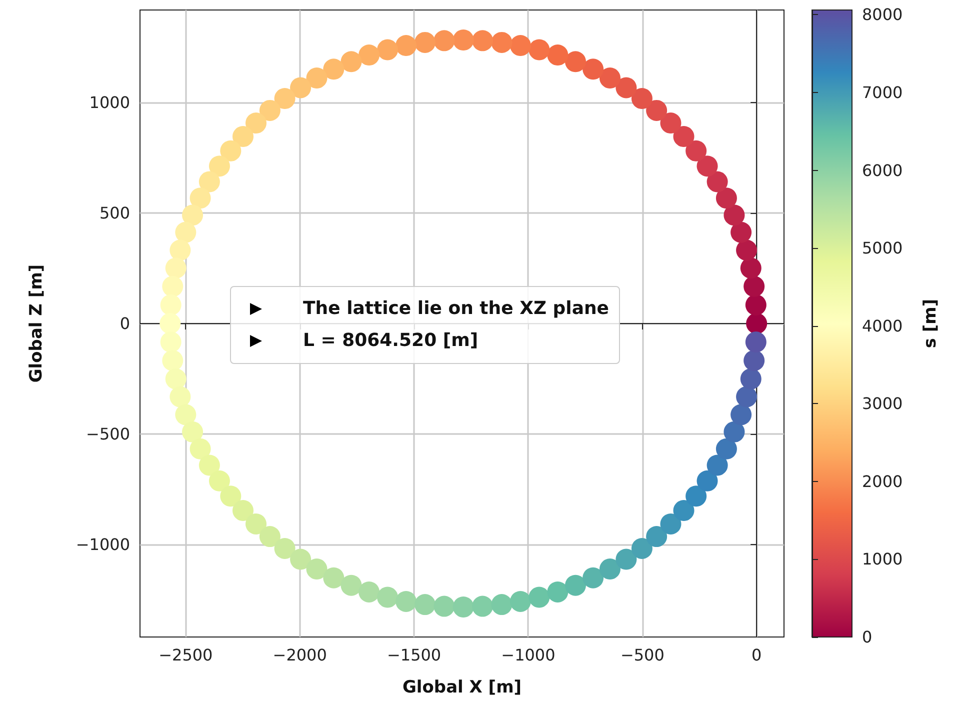 The height and width of the screenshot is (707, 970). Describe the element at coordinates (867, 637) in the screenshot. I see `color-bar-label: 0` at that location.